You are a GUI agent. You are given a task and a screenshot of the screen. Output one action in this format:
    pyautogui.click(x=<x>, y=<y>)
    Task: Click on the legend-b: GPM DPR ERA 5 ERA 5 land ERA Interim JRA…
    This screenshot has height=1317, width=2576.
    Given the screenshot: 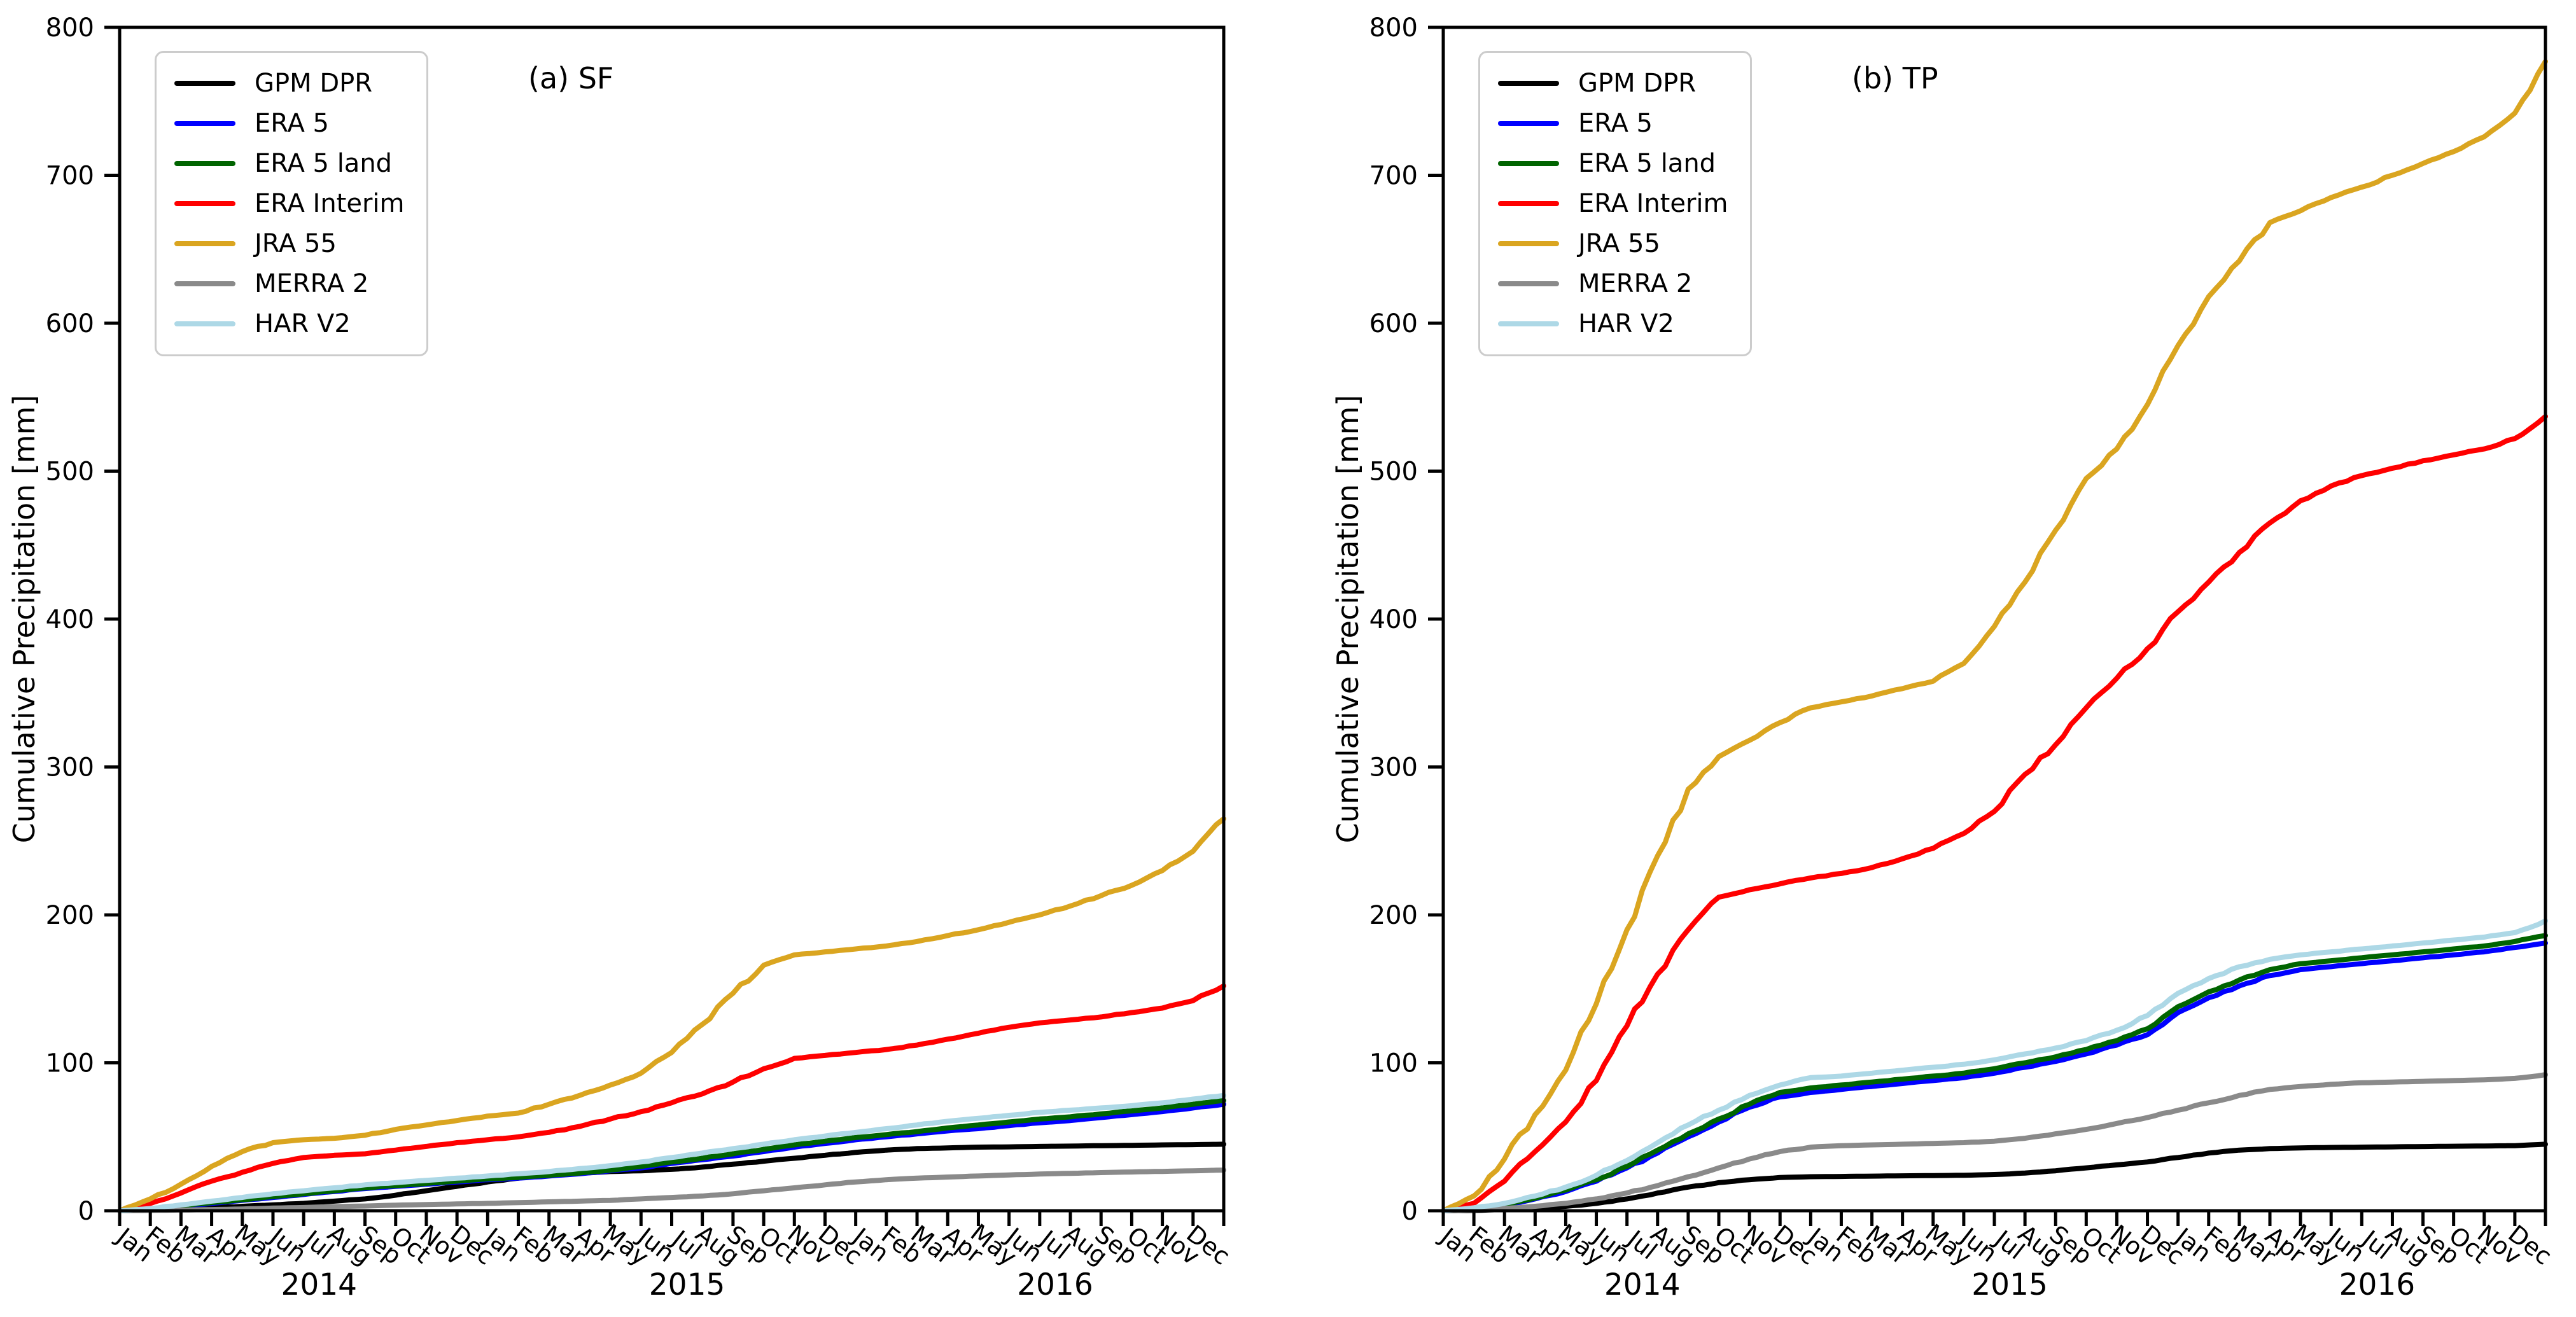 What is the action you would take?
    pyautogui.click(x=1615, y=203)
    